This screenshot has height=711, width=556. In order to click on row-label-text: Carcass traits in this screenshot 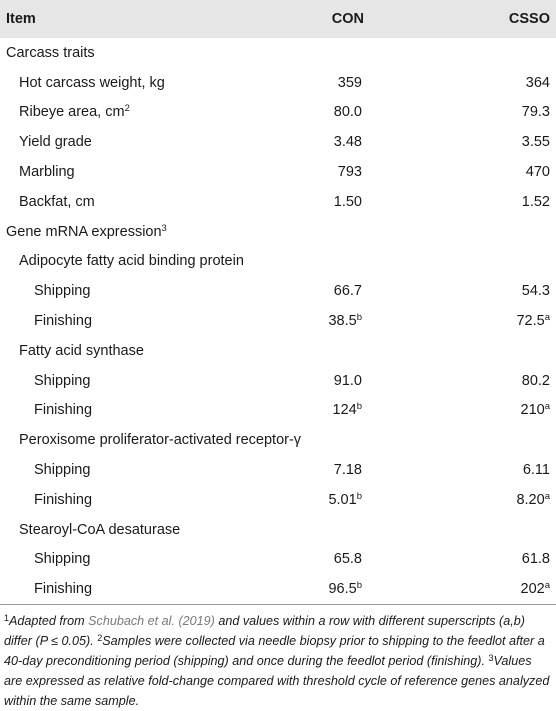, I will do `click(50, 52)`.